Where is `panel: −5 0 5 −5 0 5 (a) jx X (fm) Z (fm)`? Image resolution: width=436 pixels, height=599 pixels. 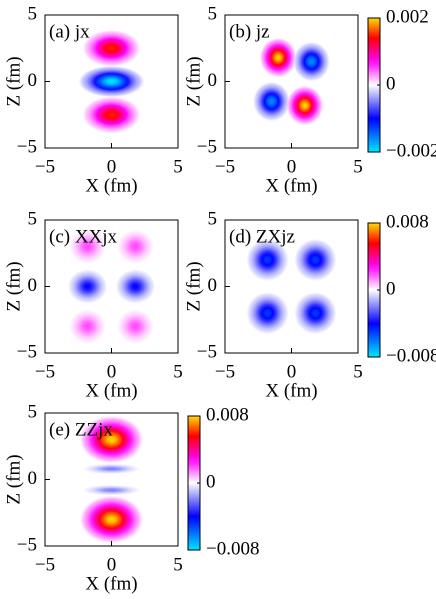
panel: −5 0 5 −5 0 5 (a) jx X (fm) Z (fm) is located at coordinates (92, 99).